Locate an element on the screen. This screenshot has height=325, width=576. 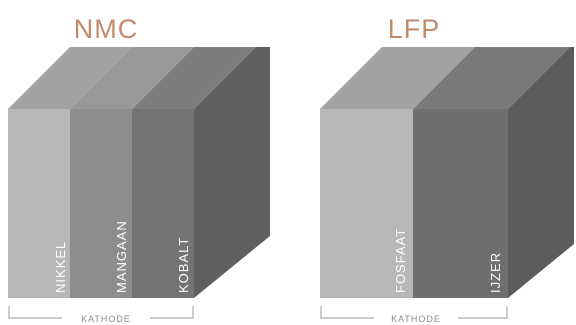
nikkel-top-face is located at coordinates (70, 78).